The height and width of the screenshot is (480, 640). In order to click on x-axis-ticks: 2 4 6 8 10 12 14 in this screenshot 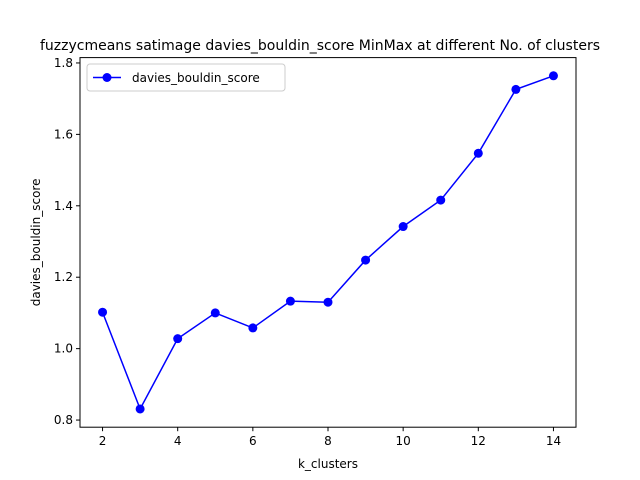, I will do `click(330, 437)`.